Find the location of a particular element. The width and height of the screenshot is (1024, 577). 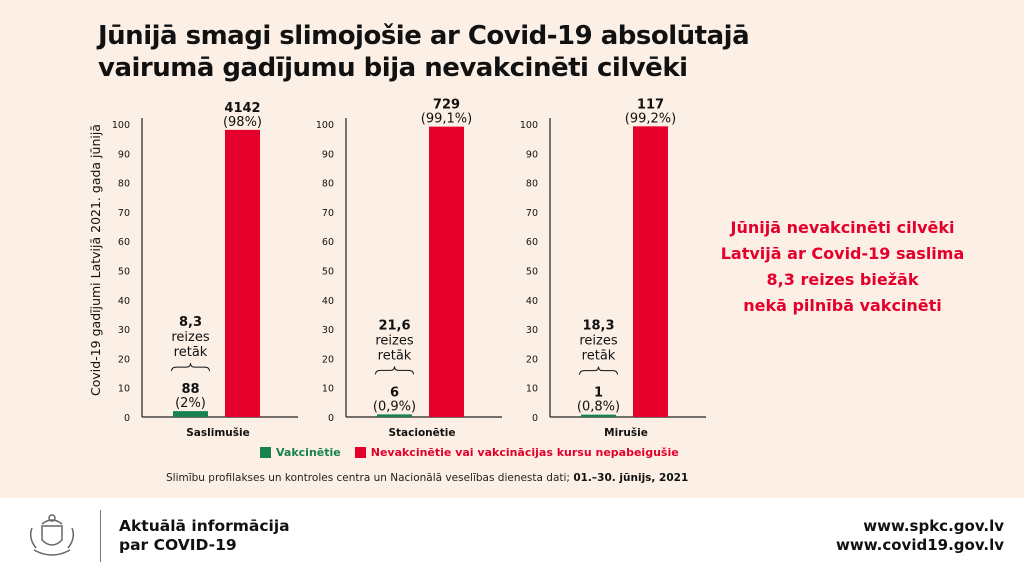

bar-count-label: 88 is located at coordinates (190, 389).